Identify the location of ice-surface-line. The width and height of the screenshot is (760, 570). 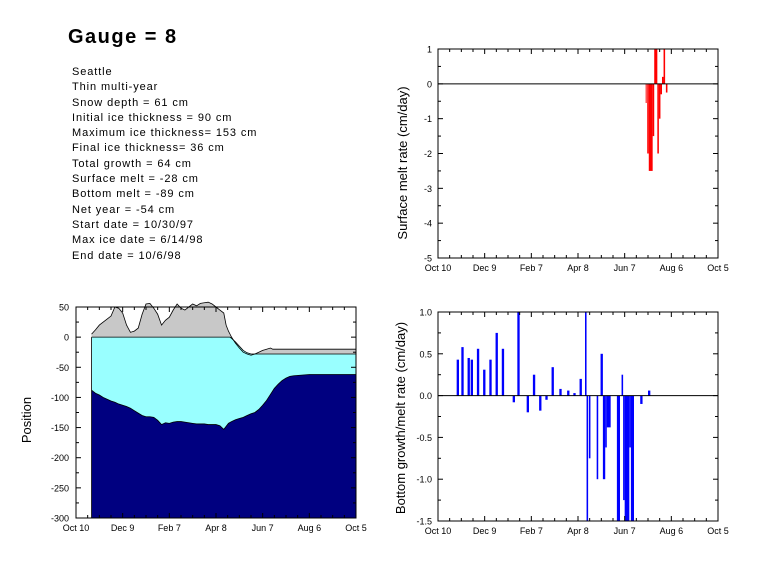
(223, 345).